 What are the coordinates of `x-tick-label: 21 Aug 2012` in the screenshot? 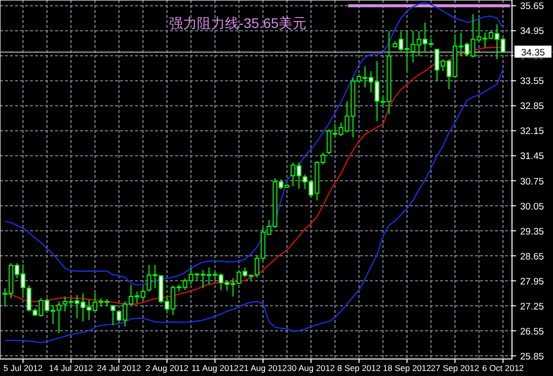 It's located at (263, 368).